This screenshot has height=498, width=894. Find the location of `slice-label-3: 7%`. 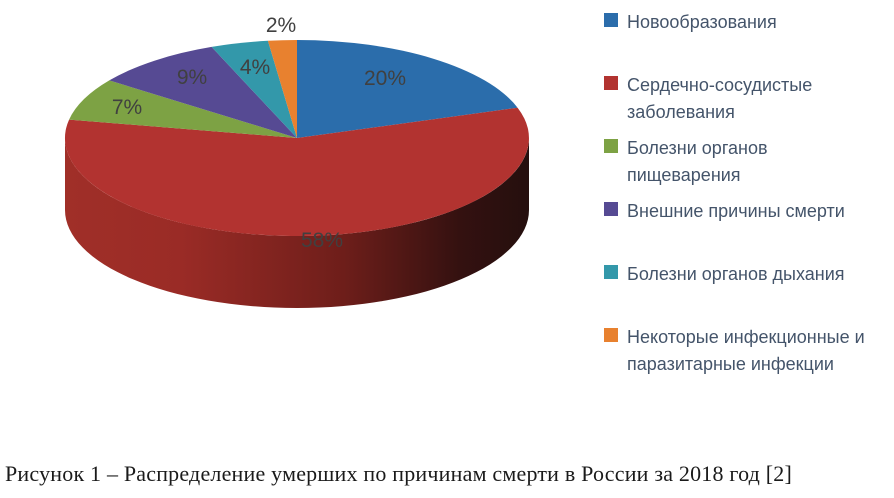

slice-label-3: 7% is located at coordinates (127, 107).